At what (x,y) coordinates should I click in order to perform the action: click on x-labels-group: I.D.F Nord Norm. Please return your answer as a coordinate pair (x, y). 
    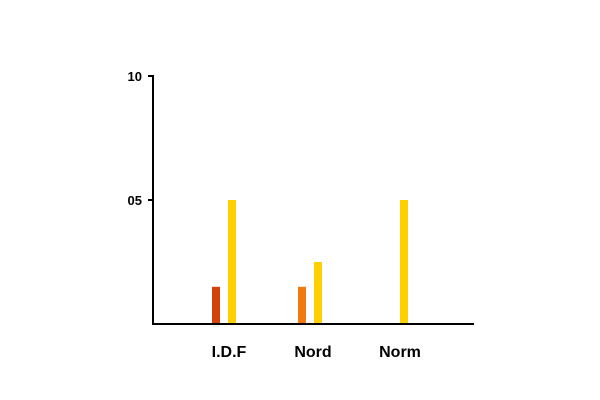
    Looking at the image, I should click on (316, 352).